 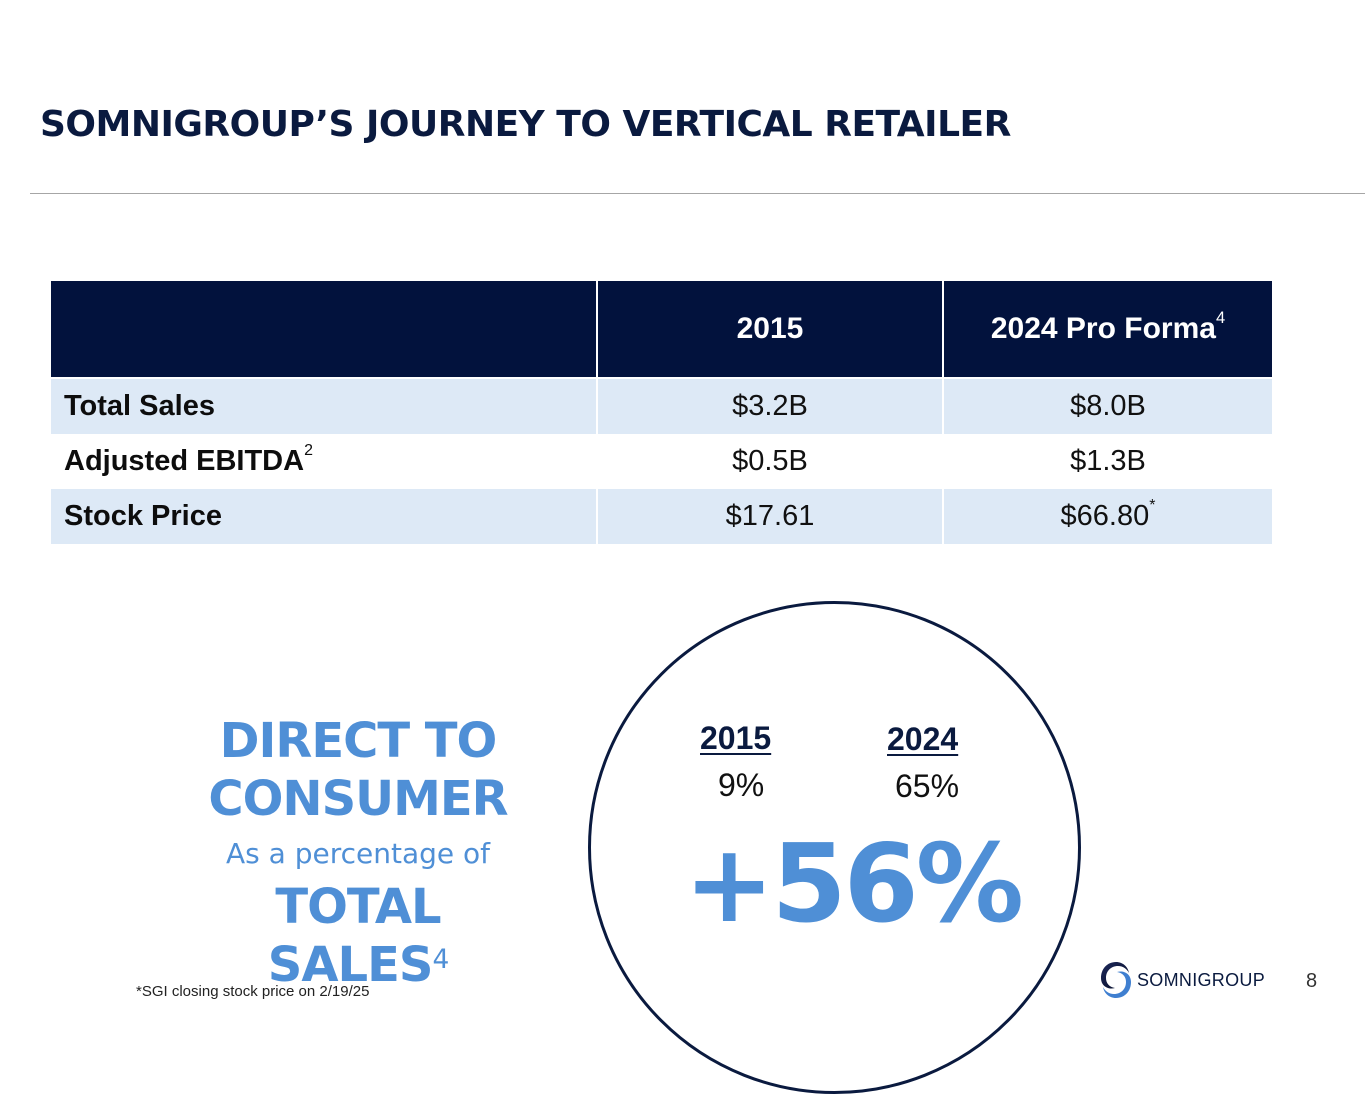 What do you see at coordinates (1107, 329) in the screenshot?
I see `header-2024-pro-forma: 2024 Pro Forma4` at bounding box center [1107, 329].